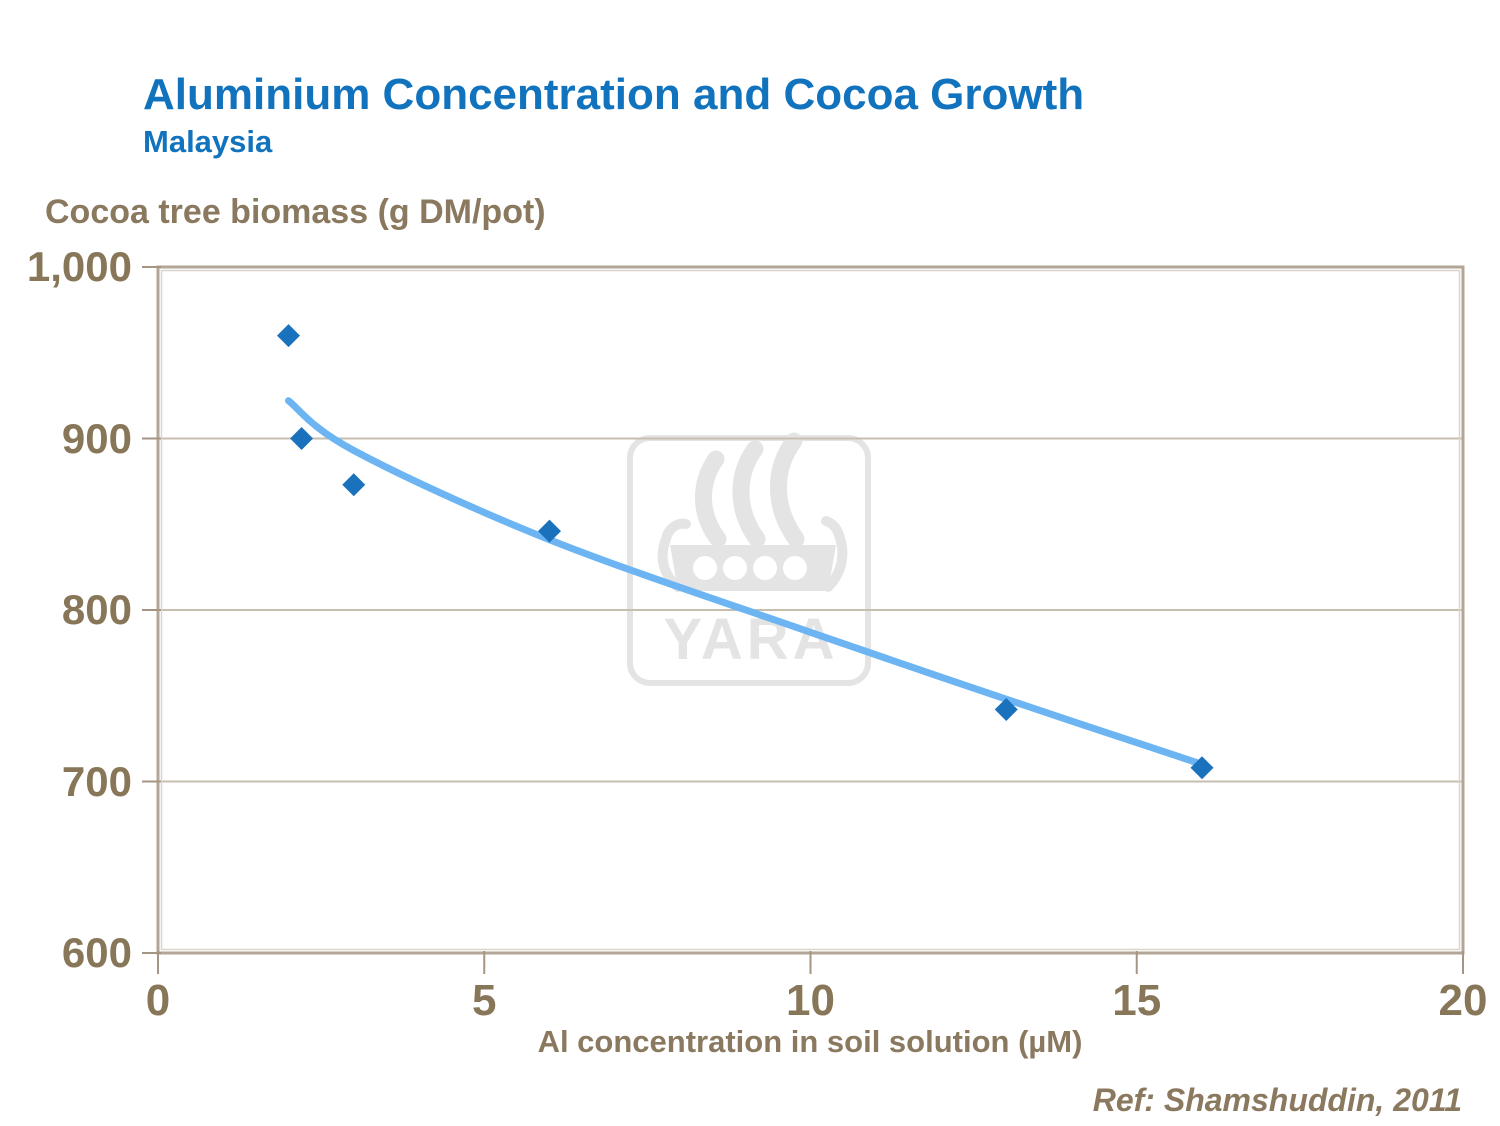 This screenshot has width=1500, height=1126. What do you see at coordinates (208, 141) in the screenshot?
I see `chart-subtitle: Malaysia` at bounding box center [208, 141].